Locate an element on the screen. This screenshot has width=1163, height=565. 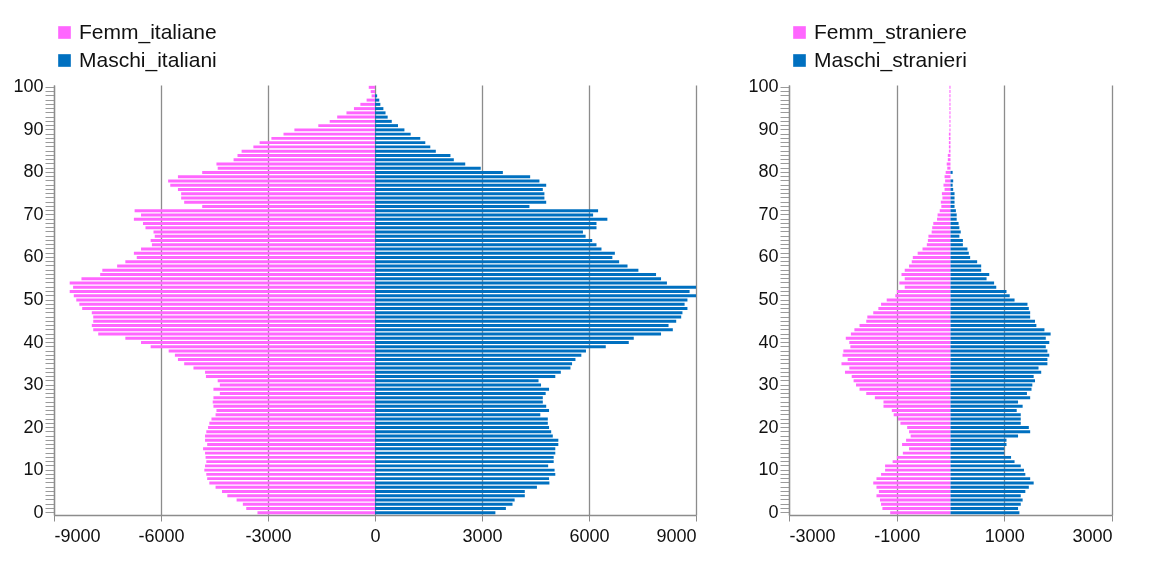
legend-label: Maschi_stranieri is located at coordinates (890, 59).